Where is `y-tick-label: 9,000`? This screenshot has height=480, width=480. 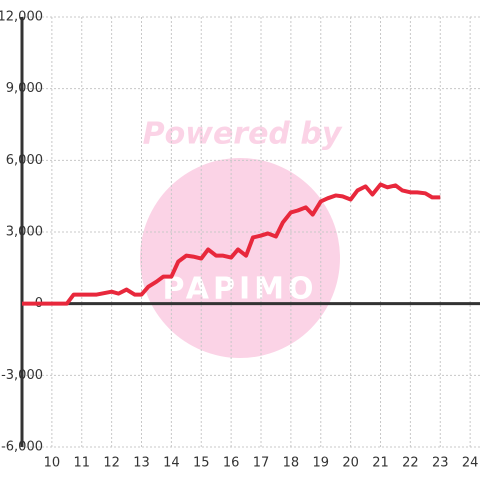
y-tick-label: 9,000 is located at coordinates (24, 88).